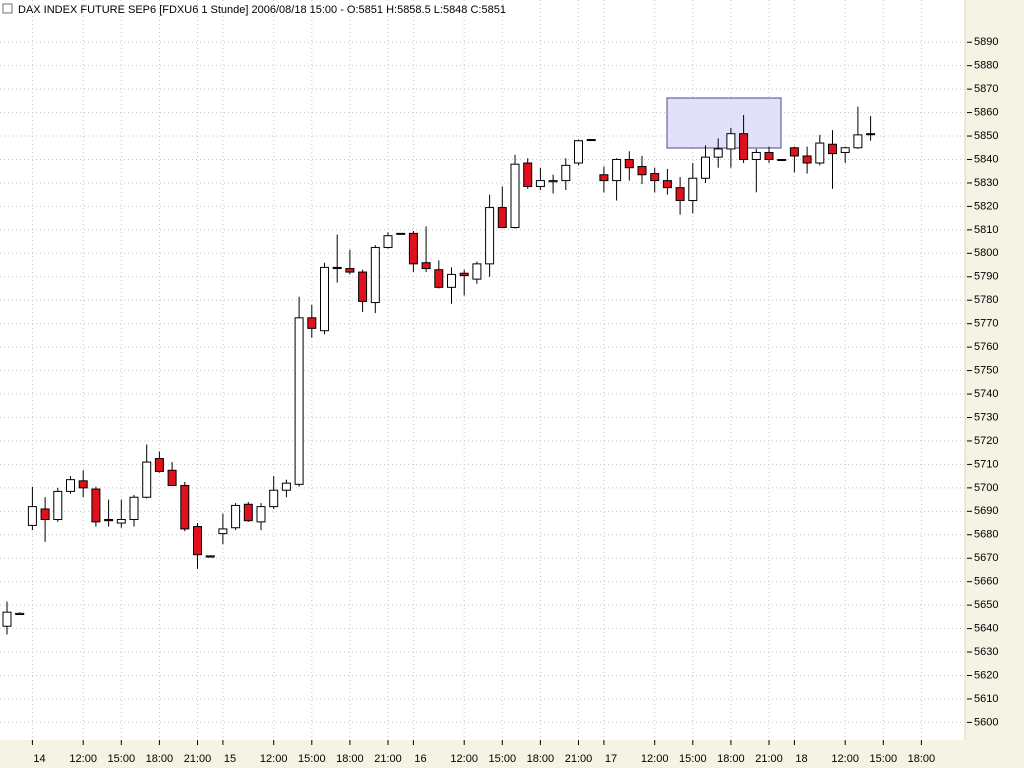 Image resolution: width=1024 pixels, height=768 pixels. Describe the element at coordinates (724, 123) in the screenshot. I see `highlight-box` at that location.